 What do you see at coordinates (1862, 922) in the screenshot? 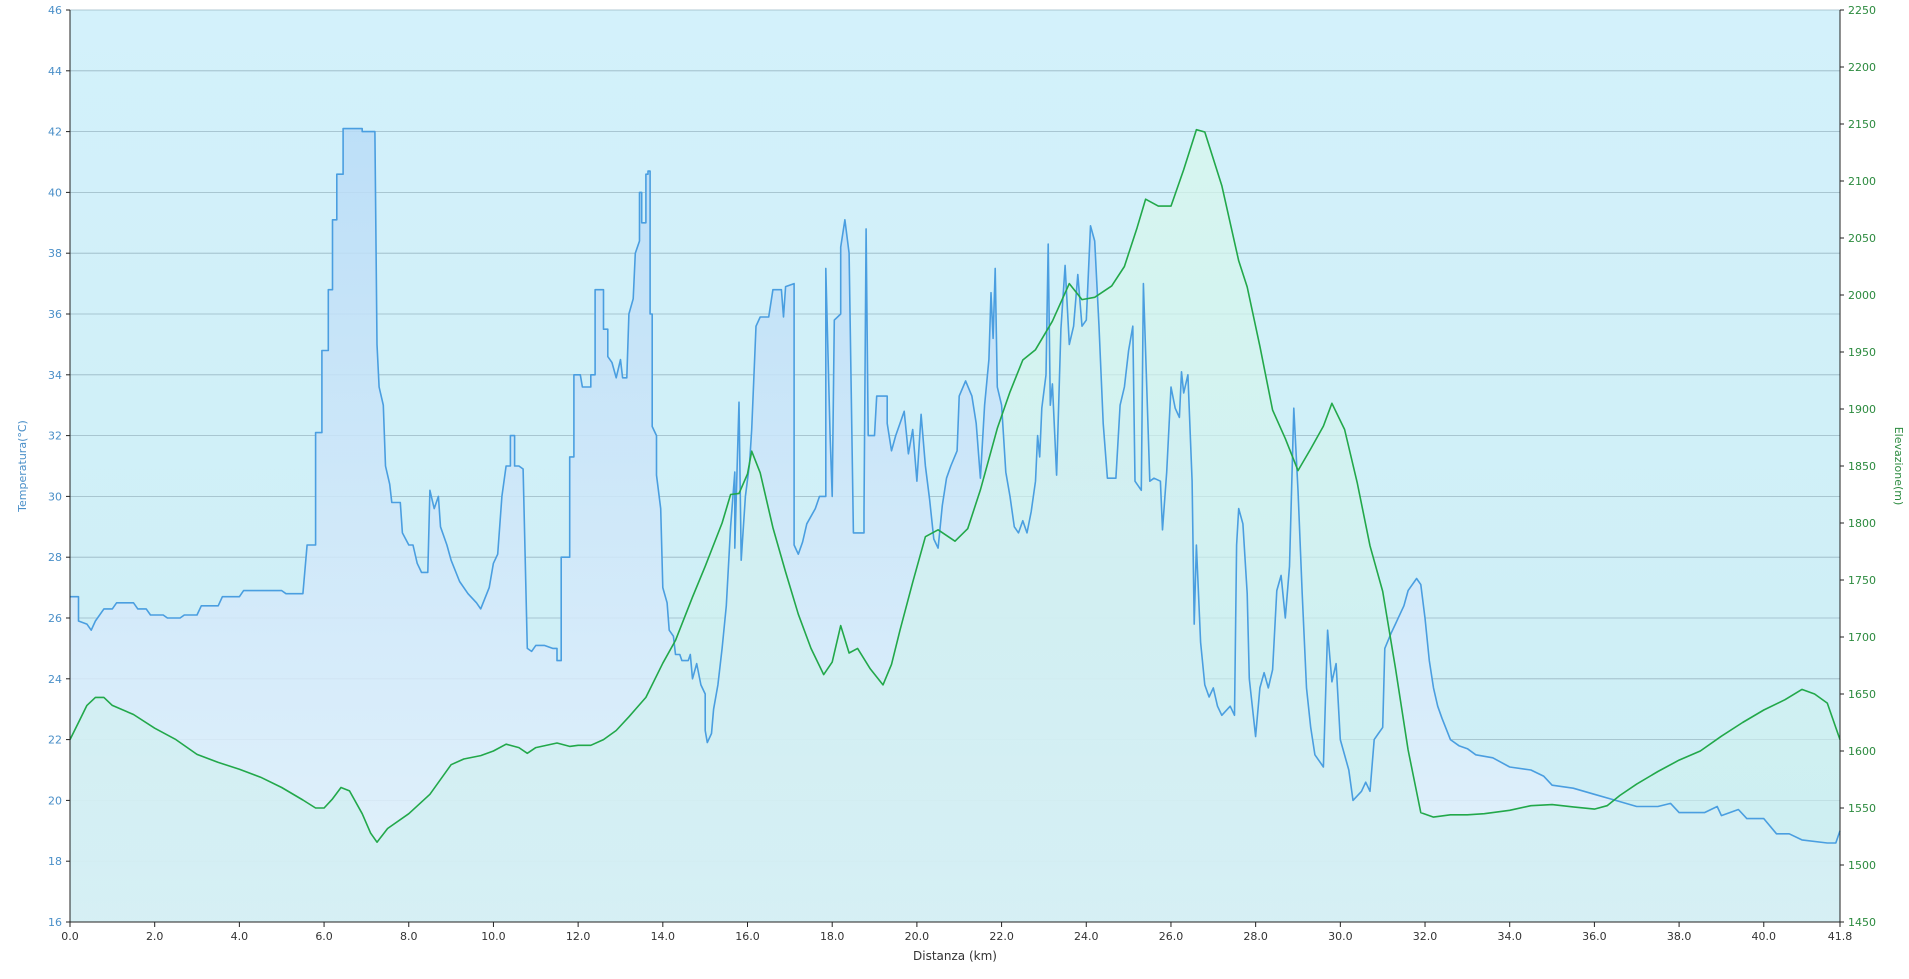
I see `right-tick-label: 1450` at bounding box center [1862, 922].